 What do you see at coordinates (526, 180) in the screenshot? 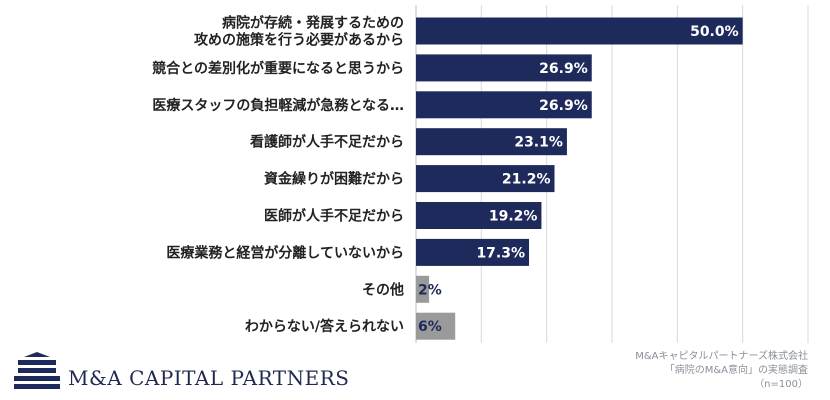
I see `value-label: 21.2%` at bounding box center [526, 180].